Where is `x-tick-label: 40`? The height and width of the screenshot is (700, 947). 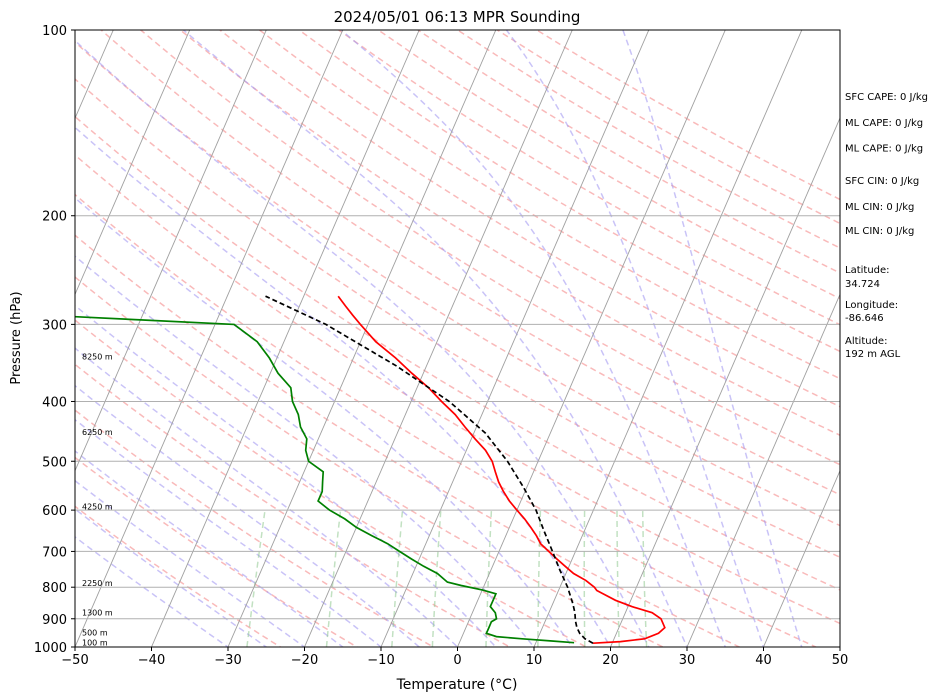
x-tick-label: 40 is located at coordinates (763, 660).